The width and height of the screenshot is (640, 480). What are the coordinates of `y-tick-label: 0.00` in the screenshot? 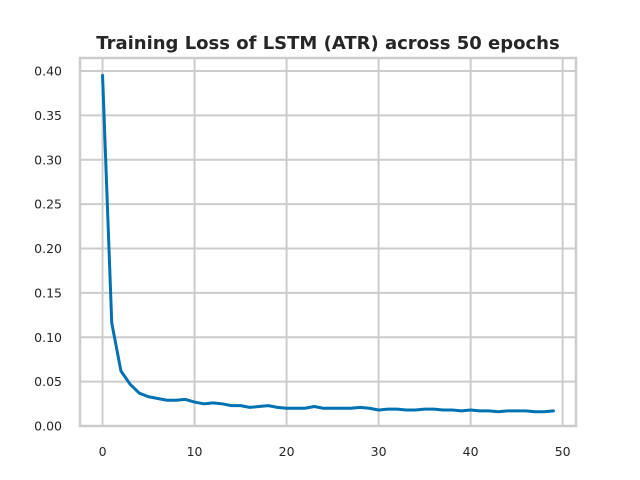 It's located at (48, 426).